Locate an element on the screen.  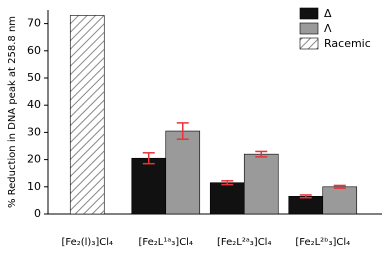
y-tick-label: 50 is located at coordinates (34, 77).